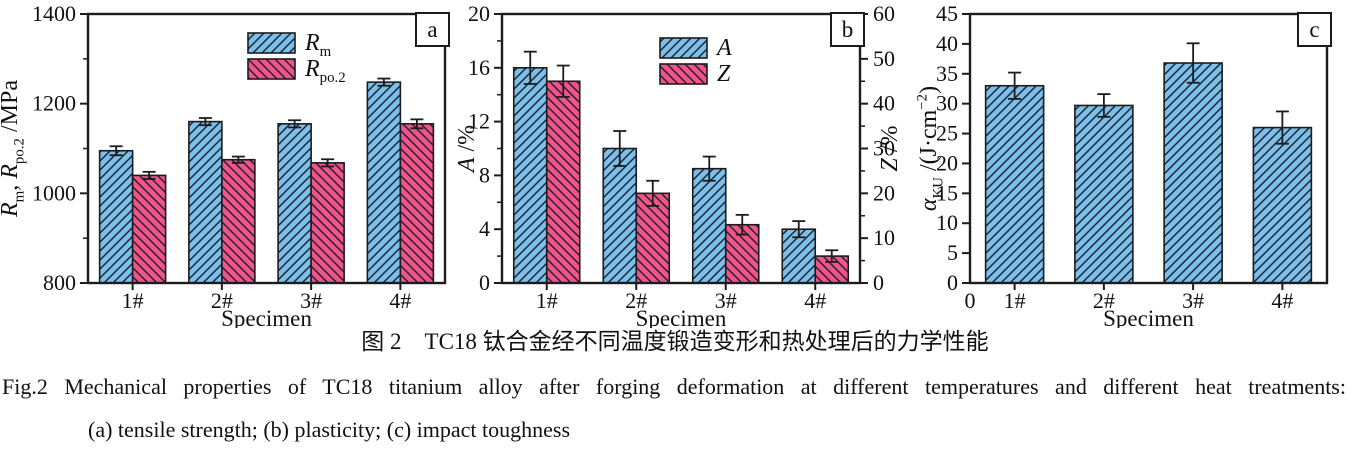 The image size is (1350, 453). I want to click on y-tick-label: 16, so click(479, 67).